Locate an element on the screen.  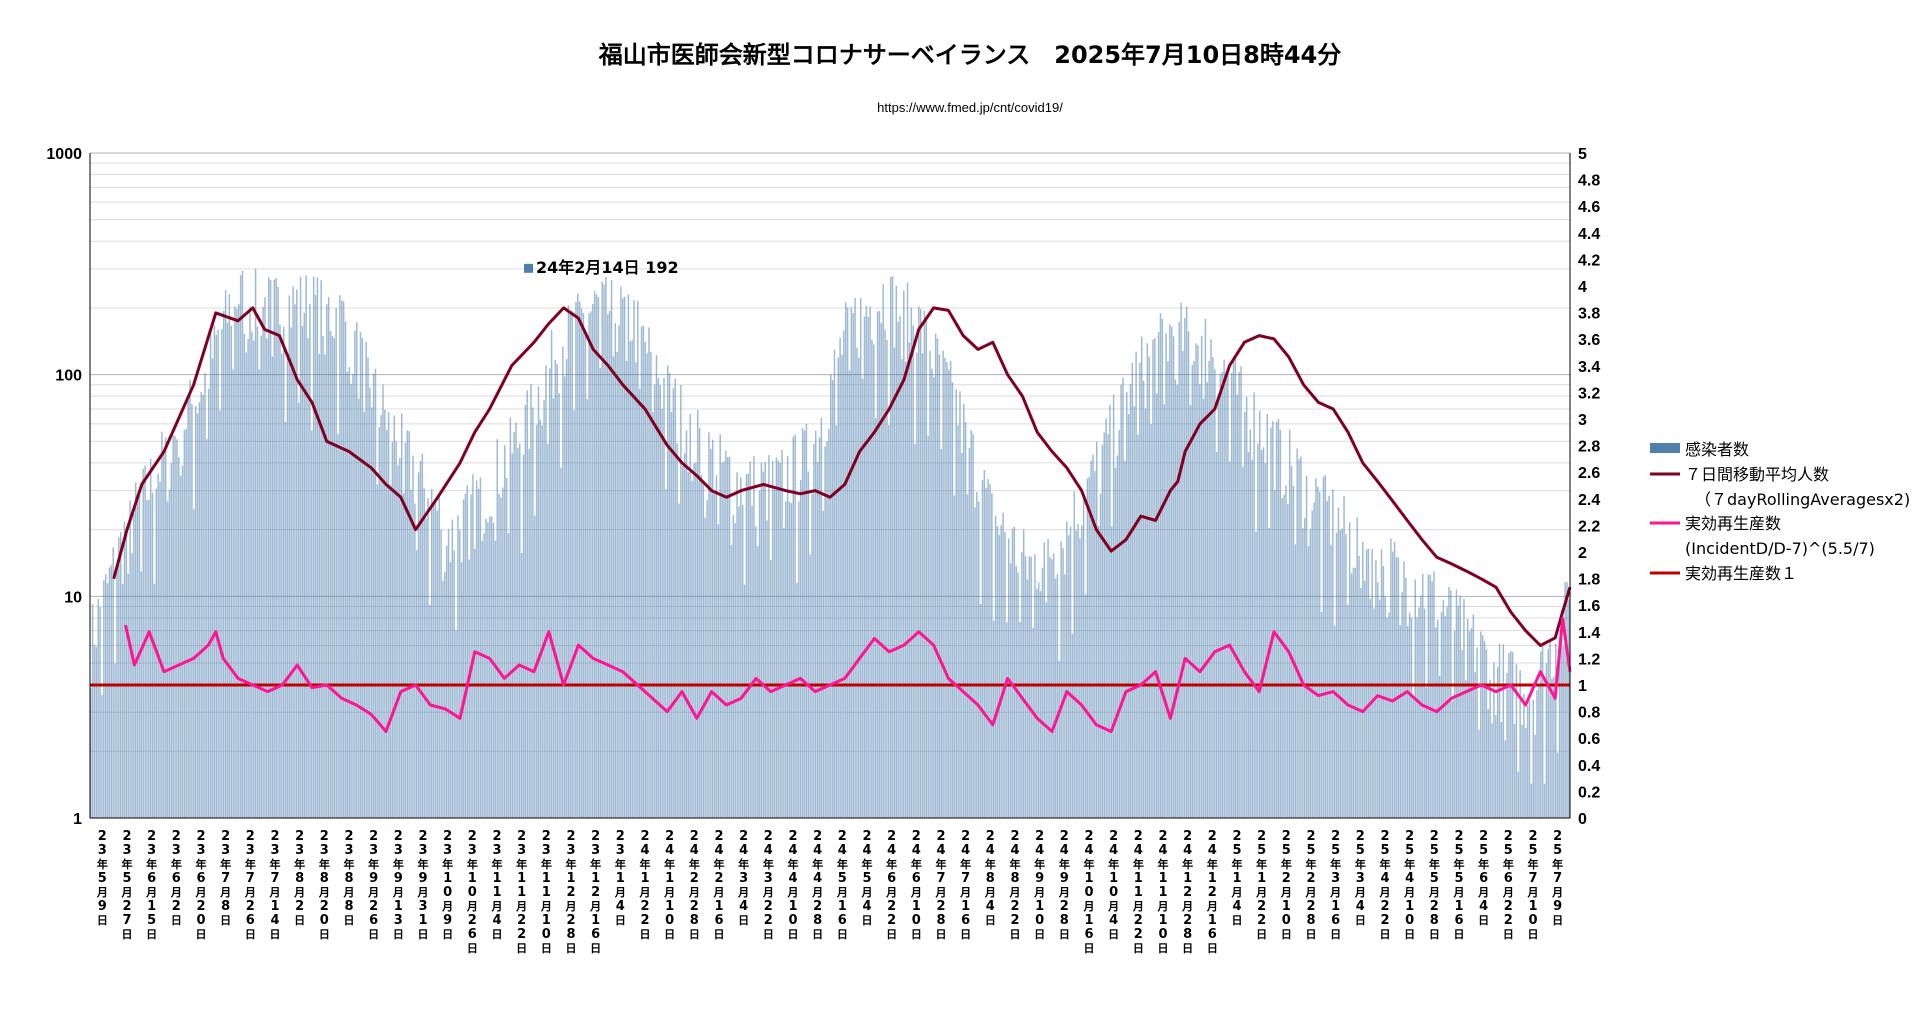
x-tick-char: 3 is located at coordinates (496, 850).